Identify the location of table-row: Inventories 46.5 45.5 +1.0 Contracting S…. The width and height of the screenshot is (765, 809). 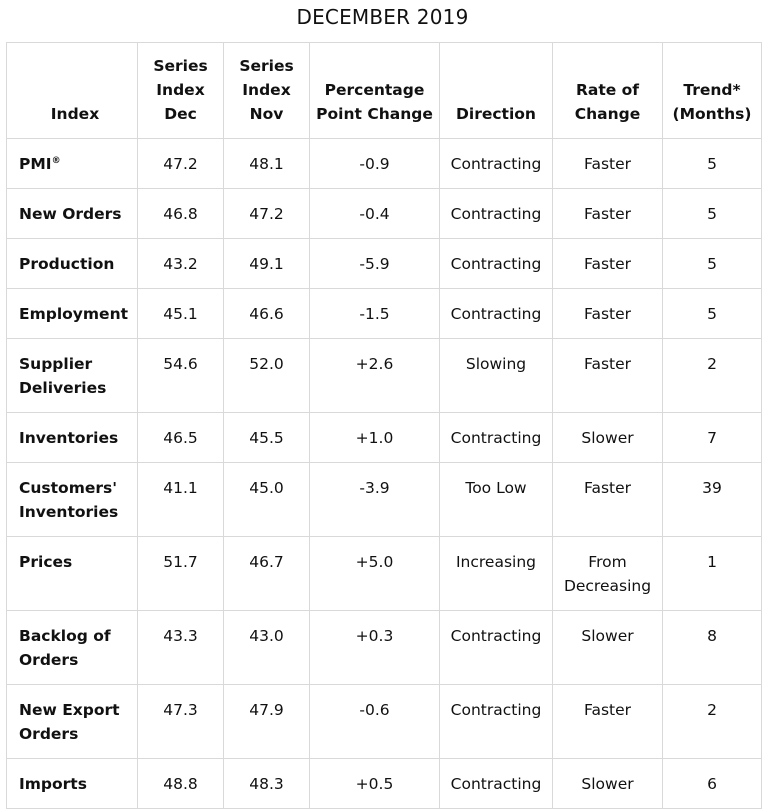
(384, 437).